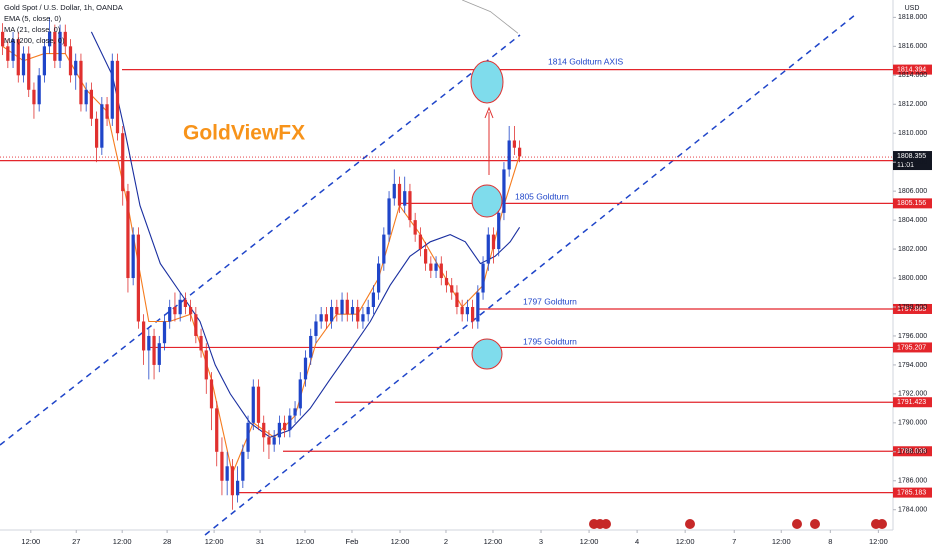  What do you see at coordinates (550, 341) in the screenshot?
I see `level-note: 1795 Goldturn` at bounding box center [550, 341].